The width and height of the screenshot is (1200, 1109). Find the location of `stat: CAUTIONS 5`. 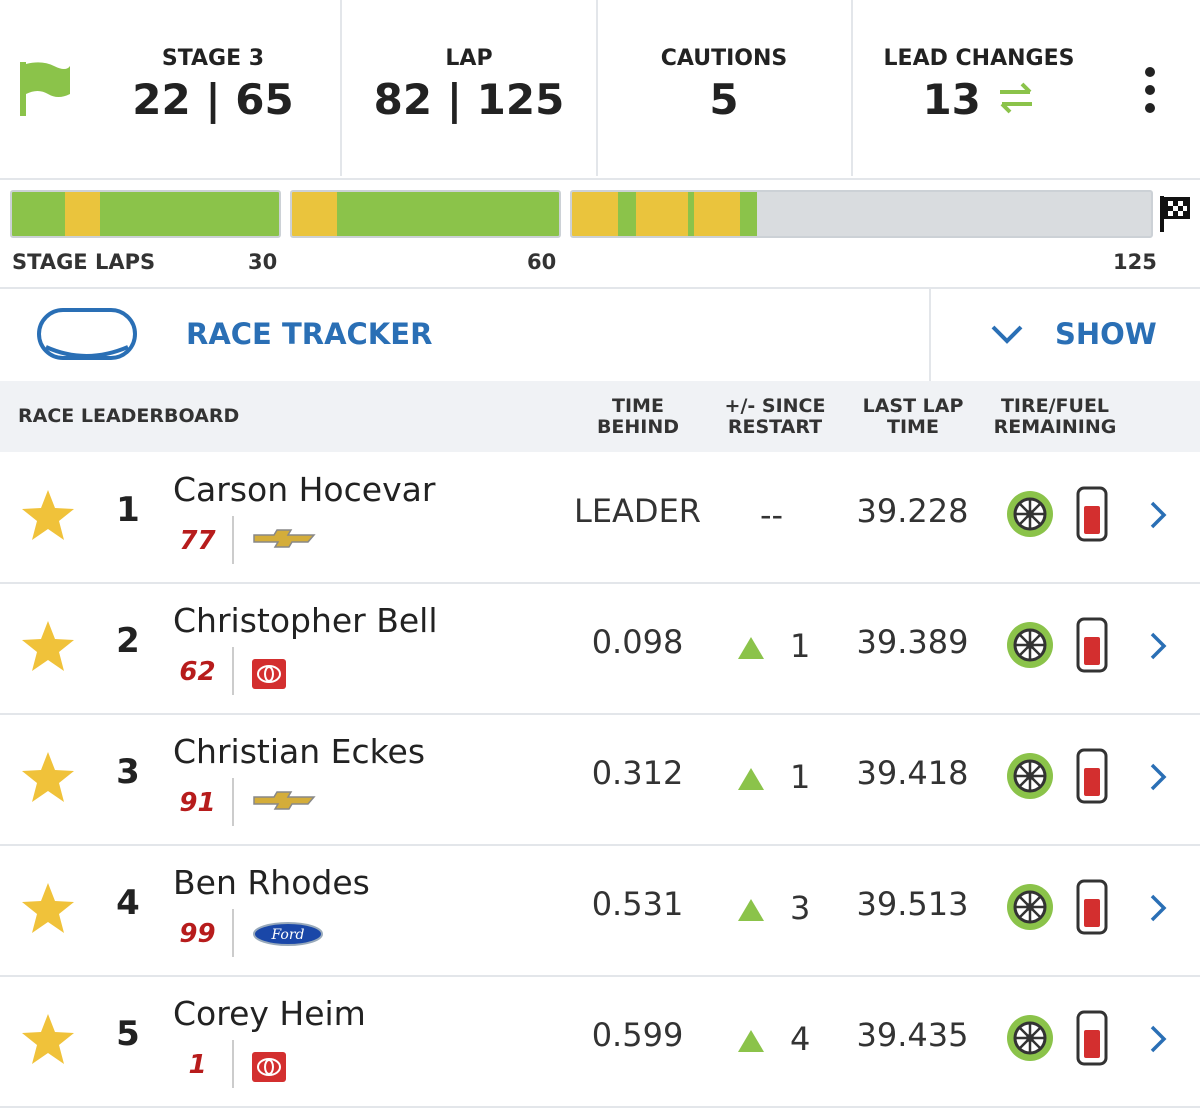

stat: CAUTIONS 5 is located at coordinates (725, 88).